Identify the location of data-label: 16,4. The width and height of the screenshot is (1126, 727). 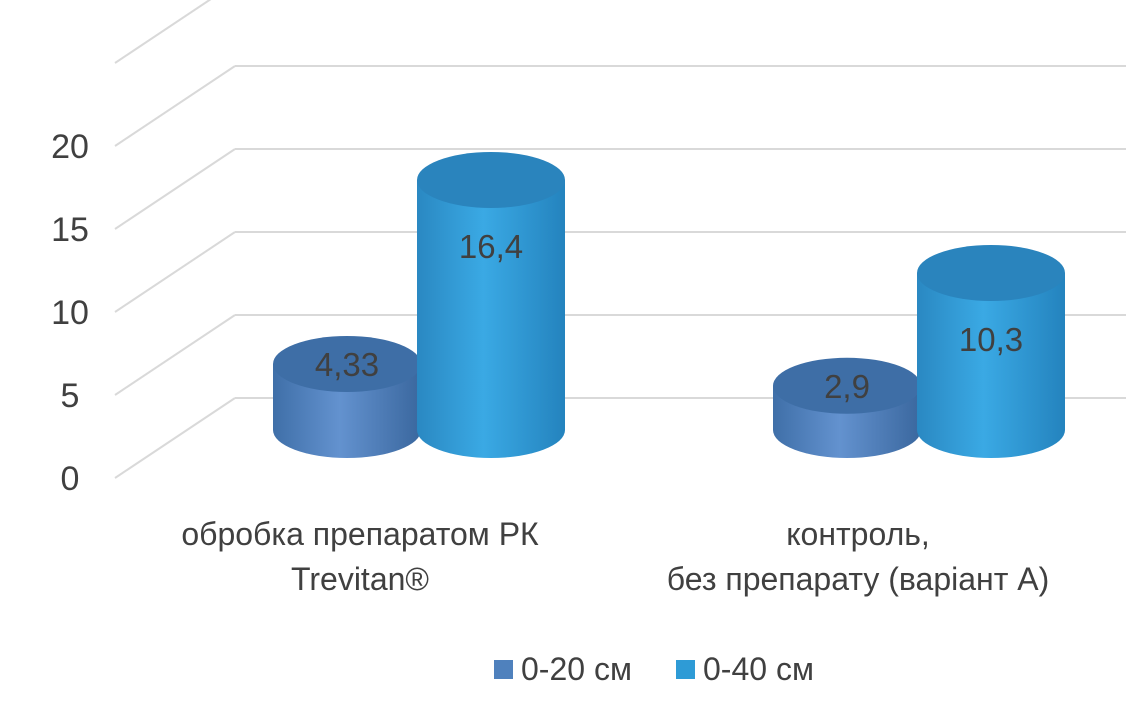
(491, 246).